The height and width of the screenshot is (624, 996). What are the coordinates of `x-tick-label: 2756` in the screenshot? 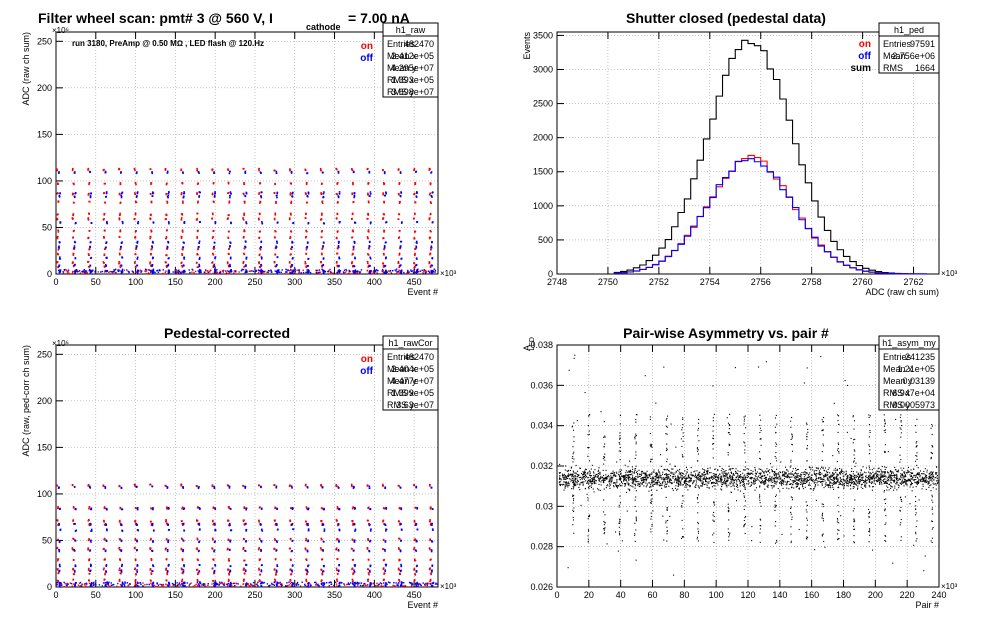 It's located at (761, 282).